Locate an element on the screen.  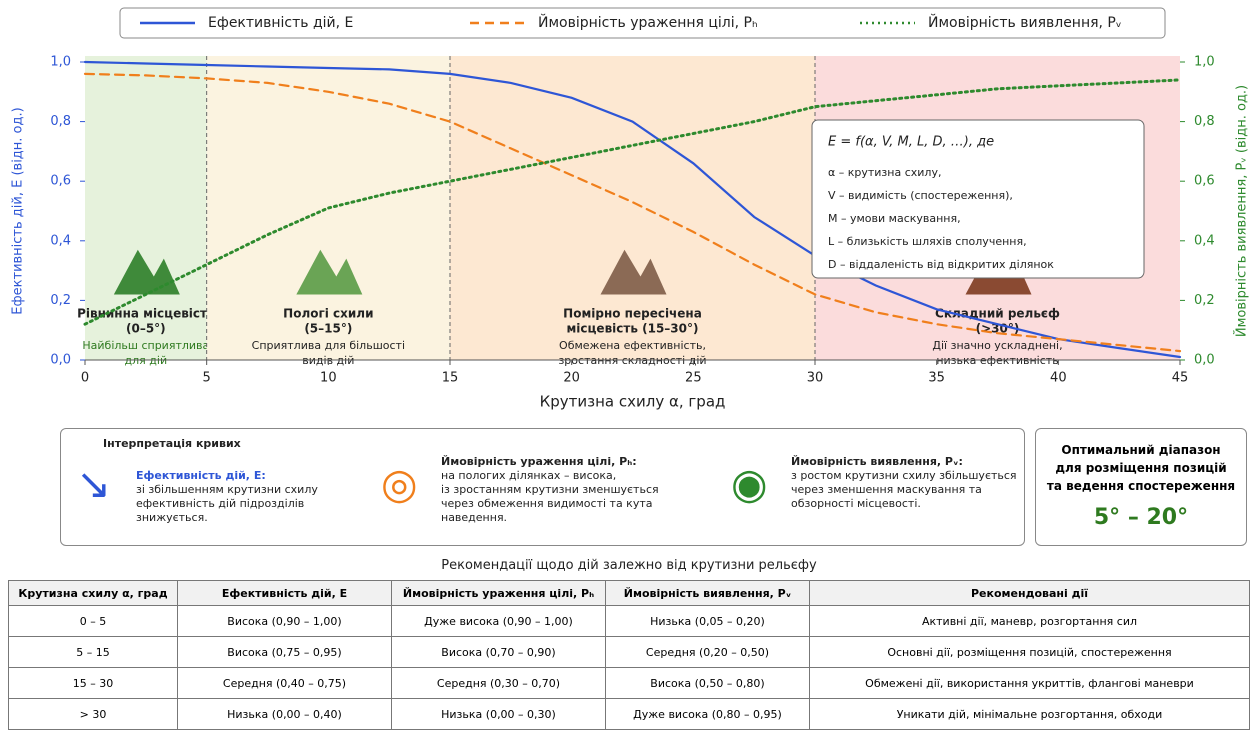
annotation-line: E = f(α, V, M, L, D, …), де is located at coordinates (911, 142).